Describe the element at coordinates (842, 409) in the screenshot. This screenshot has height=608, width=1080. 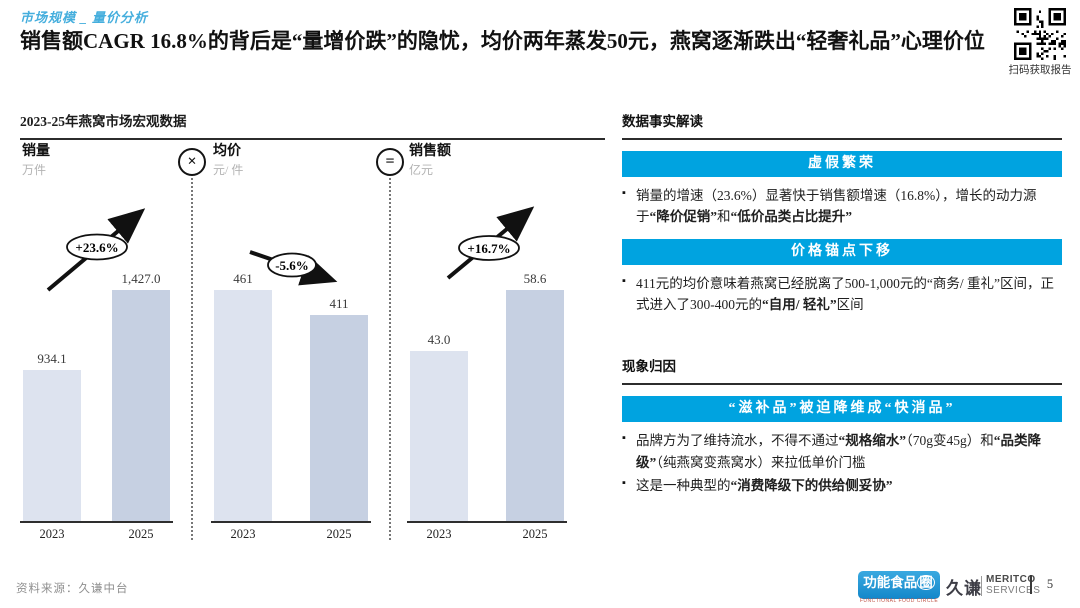
I see `insight-banner-downgrade: “滋补品”被迫降维成“快消品”` at that location.